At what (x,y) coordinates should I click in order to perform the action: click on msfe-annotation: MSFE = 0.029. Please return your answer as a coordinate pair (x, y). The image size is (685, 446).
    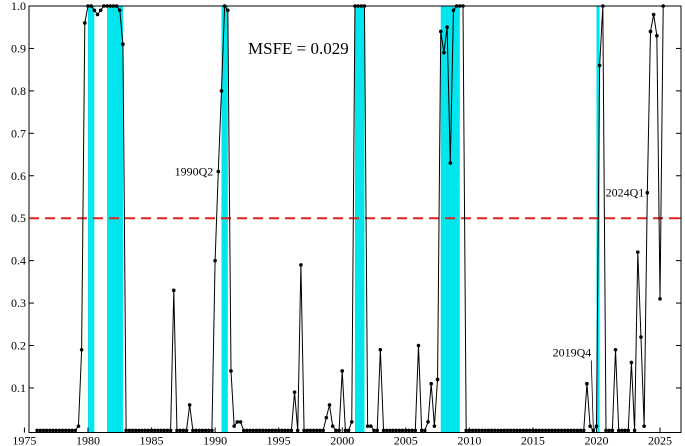
    Looking at the image, I should click on (298, 48).